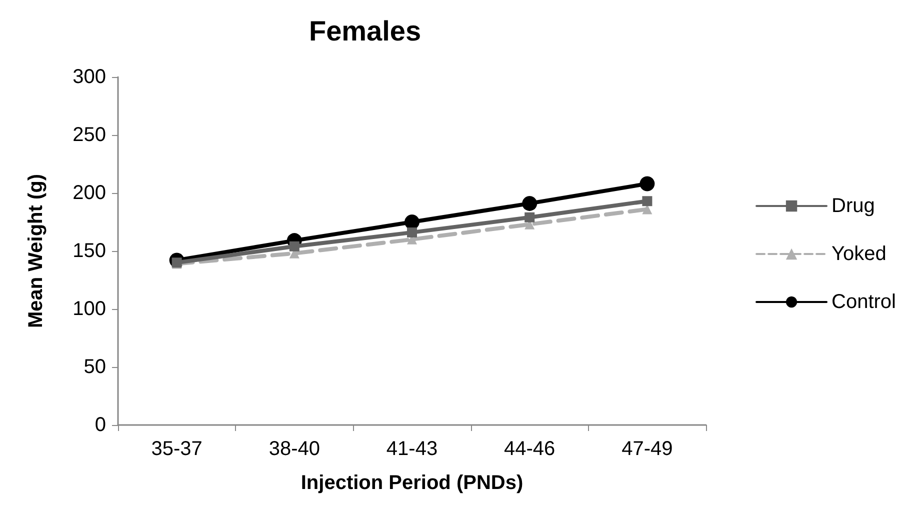 This screenshot has height=508, width=911. Describe the element at coordinates (412, 449) in the screenshot. I see `x-tick-label: 41-43` at that location.